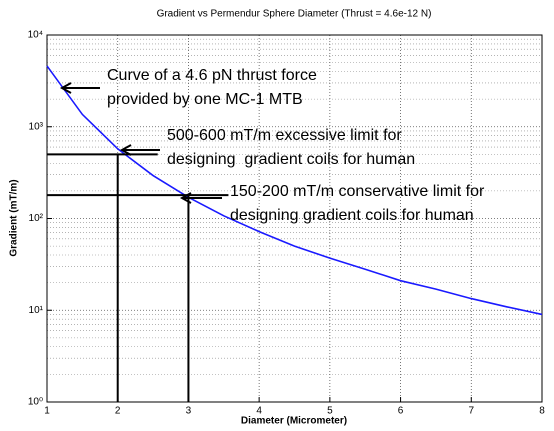 This screenshot has height=431, width=554. What do you see at coordinates (542, 411) in the screenshot?
I see `x-tick-label: 8` at bounding box center [542, 411].